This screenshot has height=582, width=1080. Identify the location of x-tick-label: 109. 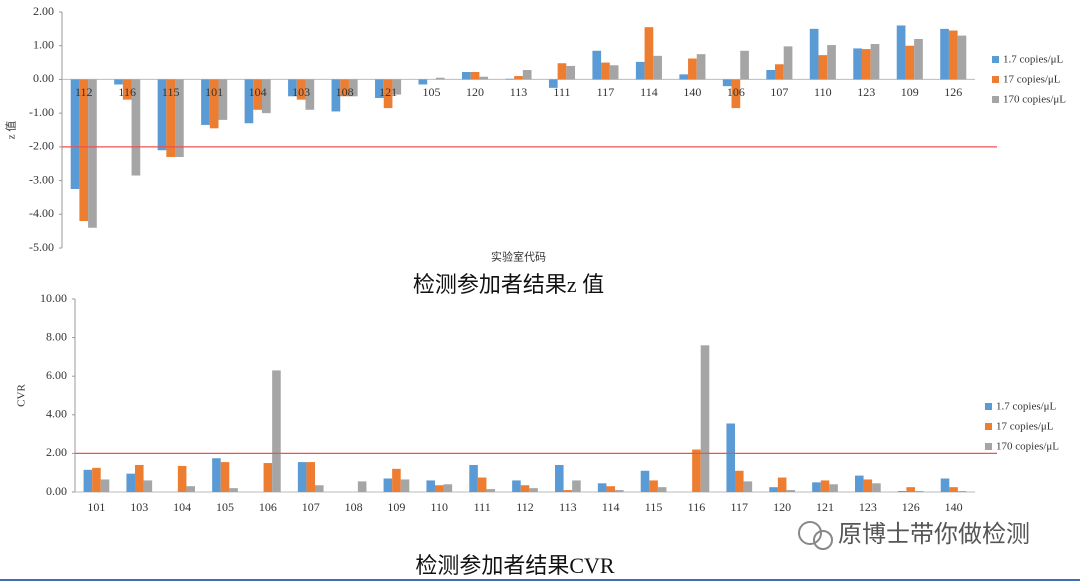
(396, 507).